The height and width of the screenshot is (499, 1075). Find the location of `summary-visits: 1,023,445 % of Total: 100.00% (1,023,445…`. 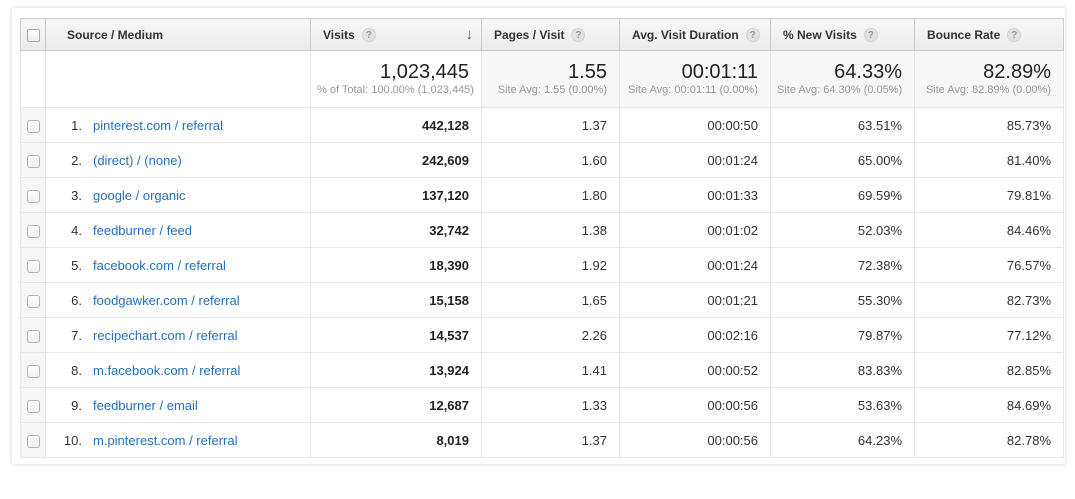

summary-visits: 1,023,445 % of Total: 100.00% (1,023,445… is located at coordinates (396, 79).